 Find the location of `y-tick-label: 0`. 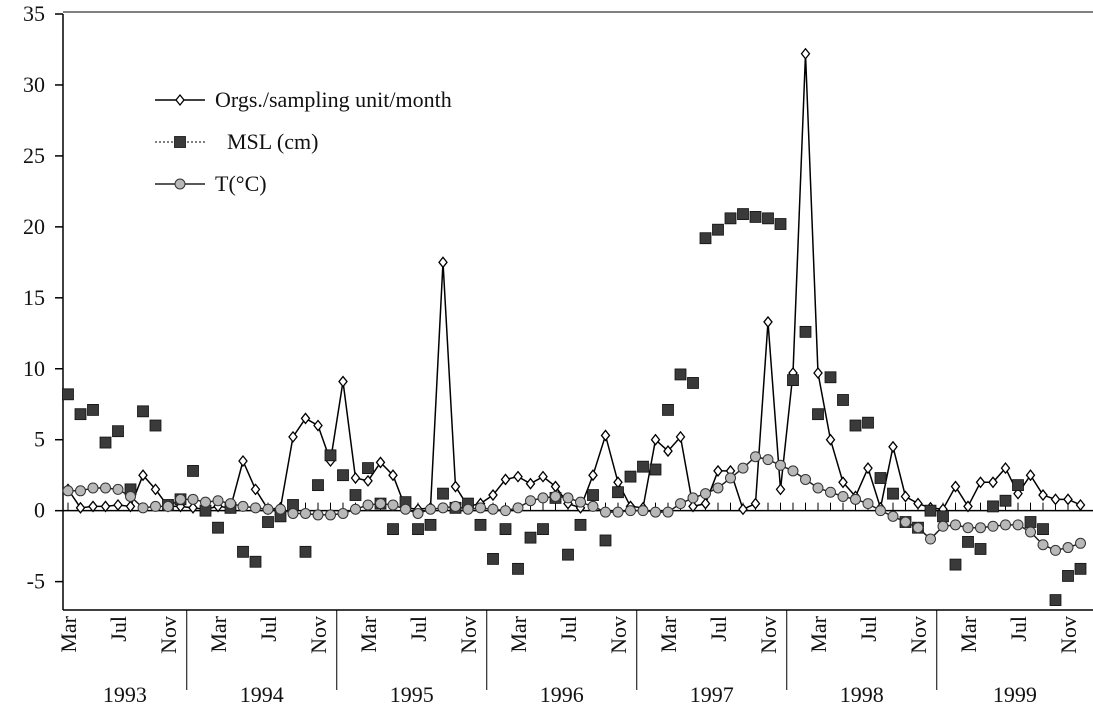

y-tick-label: 0 is located at coordinates (39, 510).